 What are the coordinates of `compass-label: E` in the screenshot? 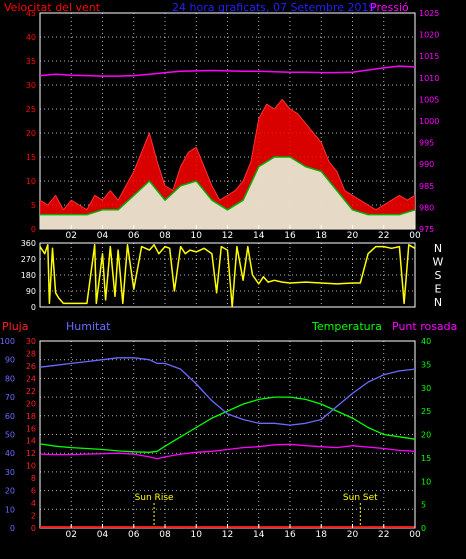 It's located at (438, 289).